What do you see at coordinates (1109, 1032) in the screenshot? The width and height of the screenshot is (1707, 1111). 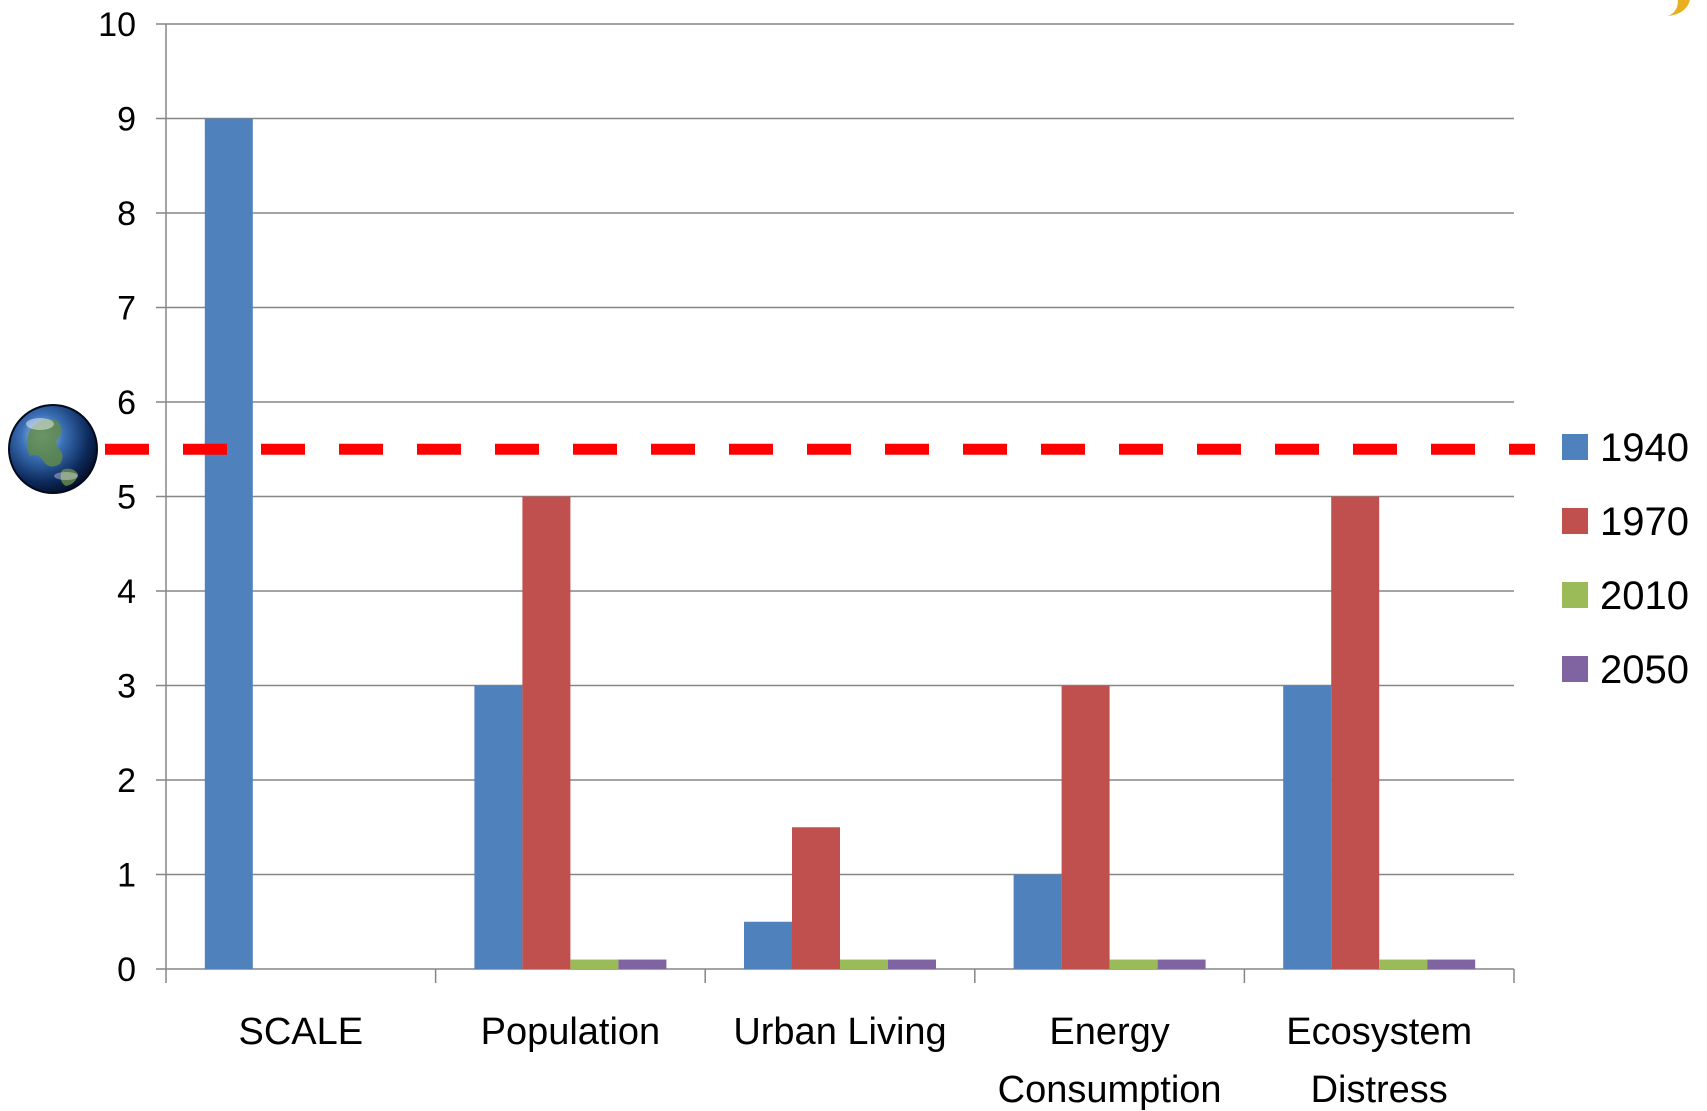 I see `x-category-label: Energy` at bounding box center [1109, 1032].